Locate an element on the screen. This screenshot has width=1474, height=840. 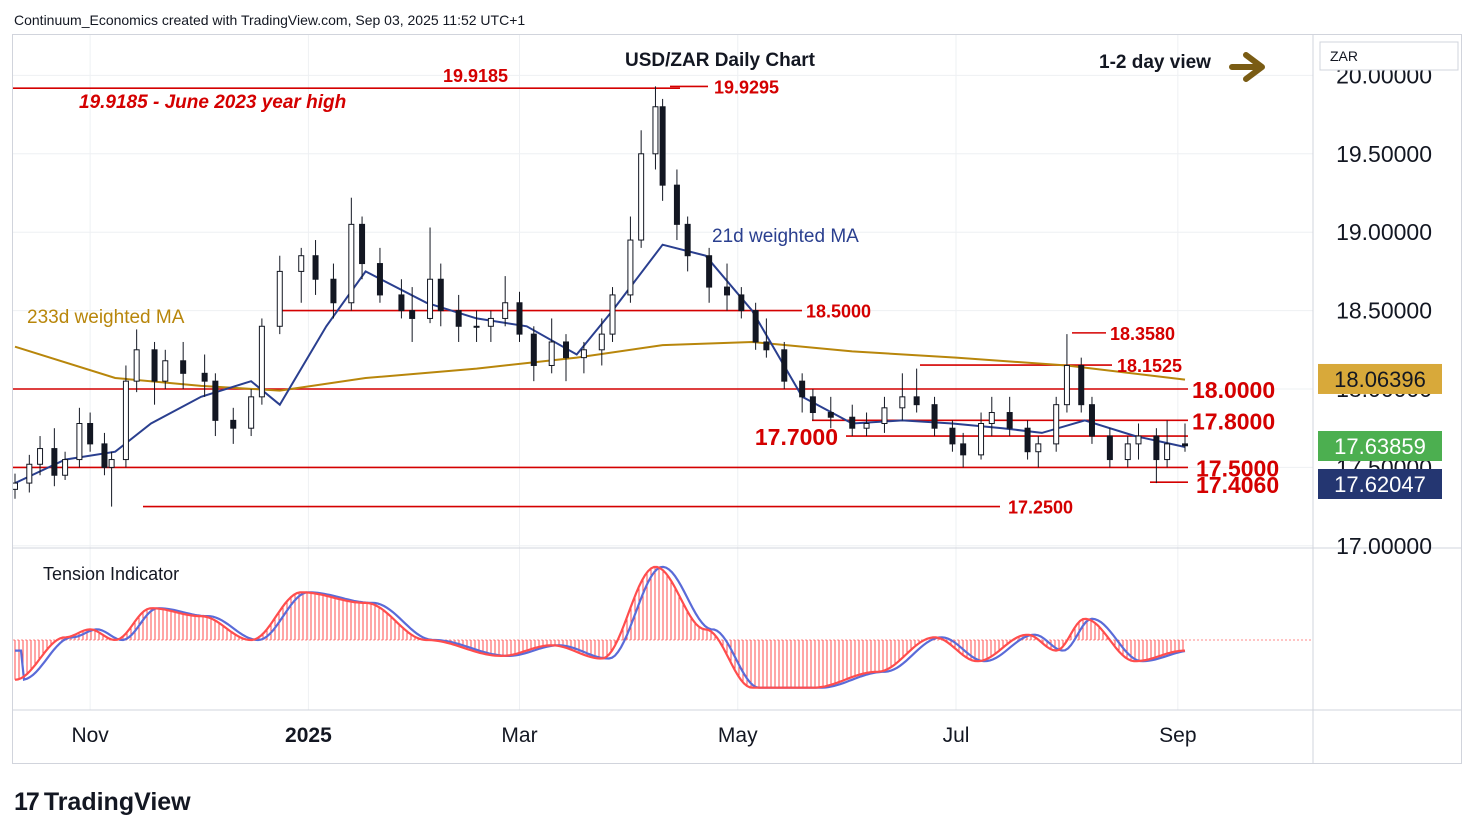
level-label: 19.9185 is located at coordinates (475, 76).